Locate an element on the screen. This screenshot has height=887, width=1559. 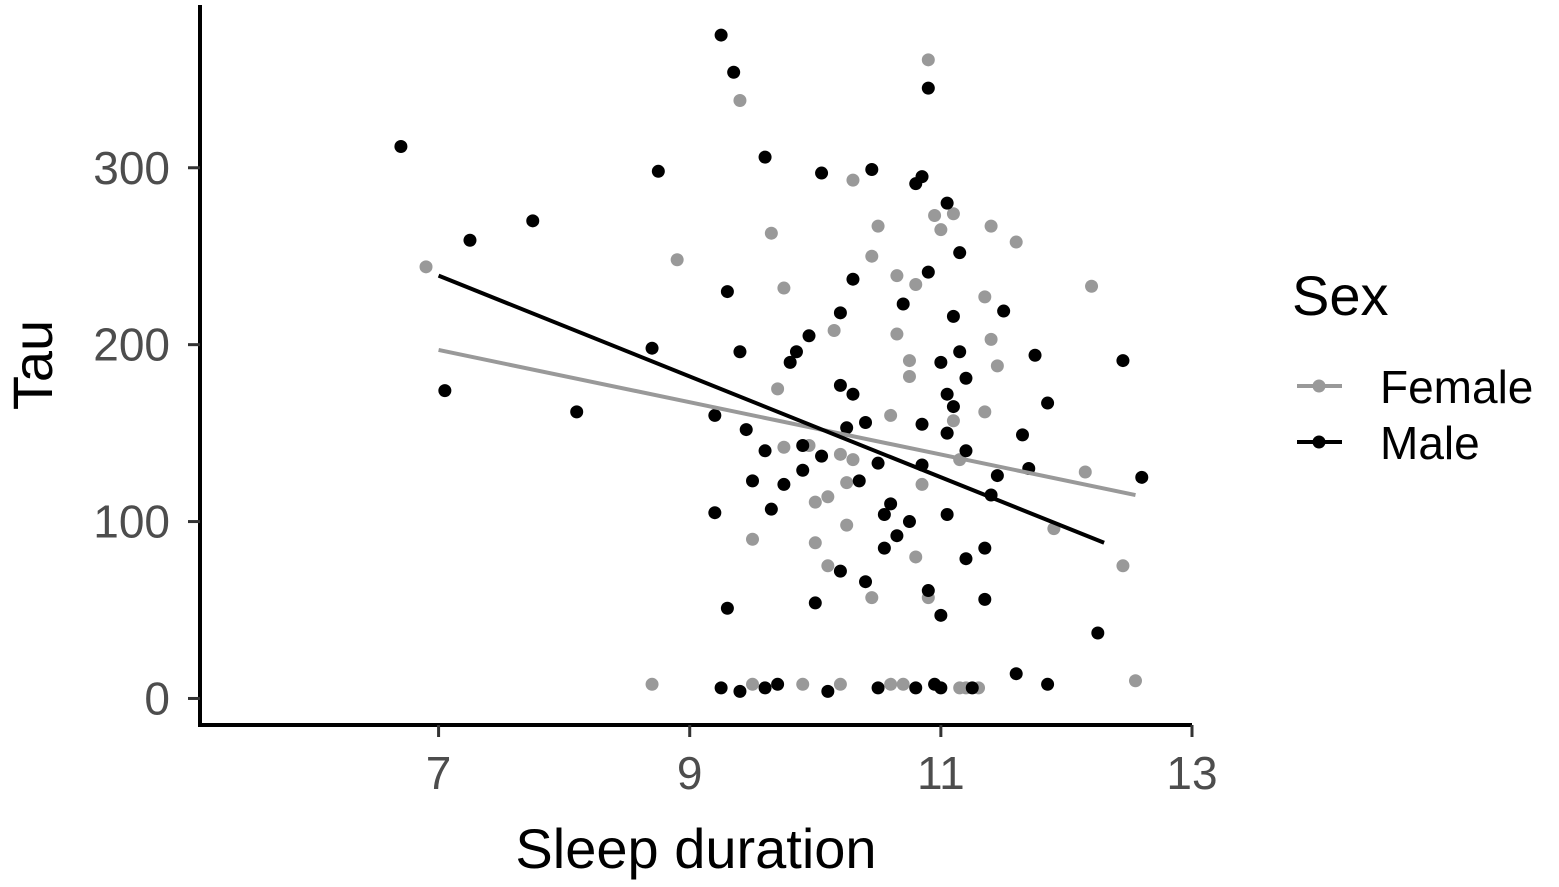
legend-title: Sex is located at coordinates (1340, 295).